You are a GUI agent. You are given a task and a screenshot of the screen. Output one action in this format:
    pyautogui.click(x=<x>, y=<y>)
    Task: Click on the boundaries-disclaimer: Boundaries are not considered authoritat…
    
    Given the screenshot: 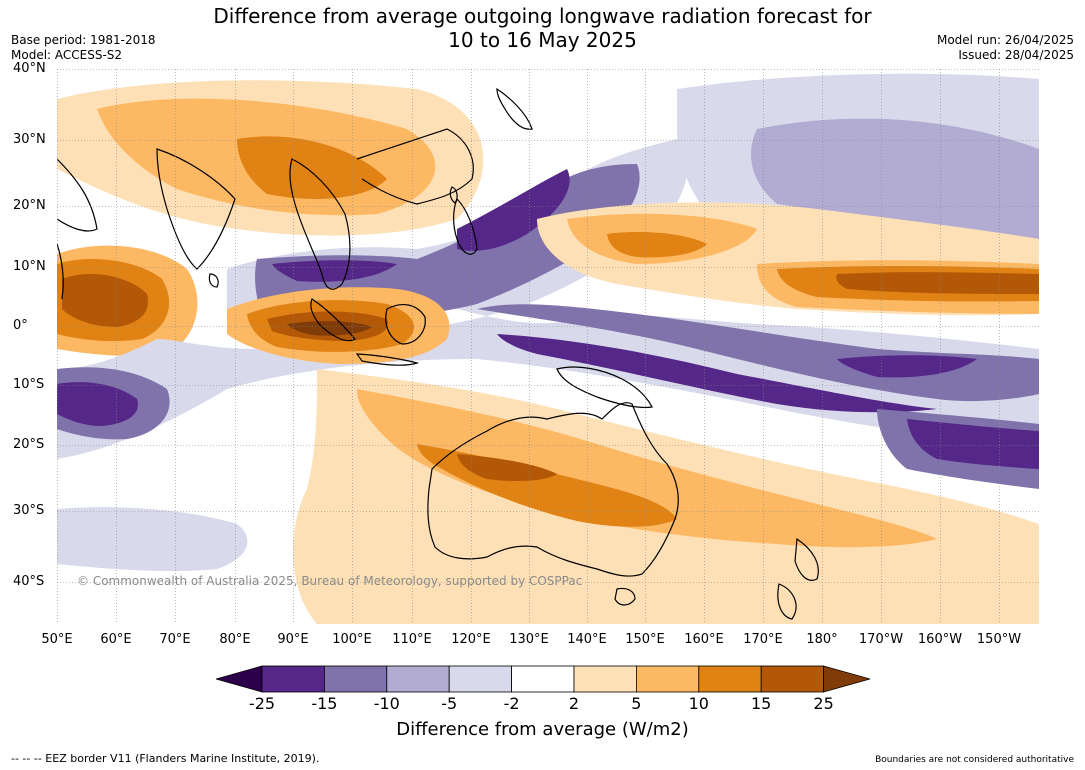 What is the action you would take?
    pyautogui.click(x=974, y=760)
    